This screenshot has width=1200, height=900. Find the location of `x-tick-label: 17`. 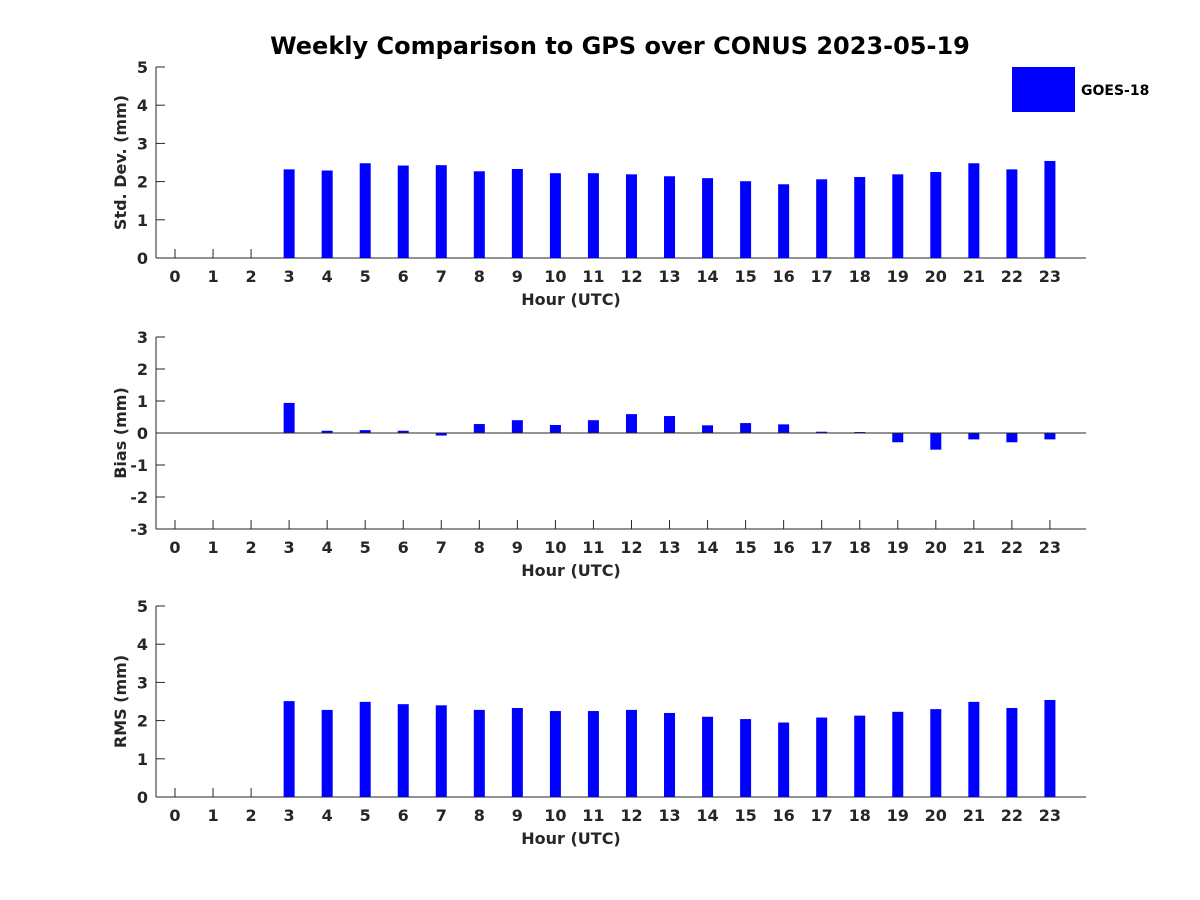

x-tick-label: 17 is located at coordinates (822, 547).